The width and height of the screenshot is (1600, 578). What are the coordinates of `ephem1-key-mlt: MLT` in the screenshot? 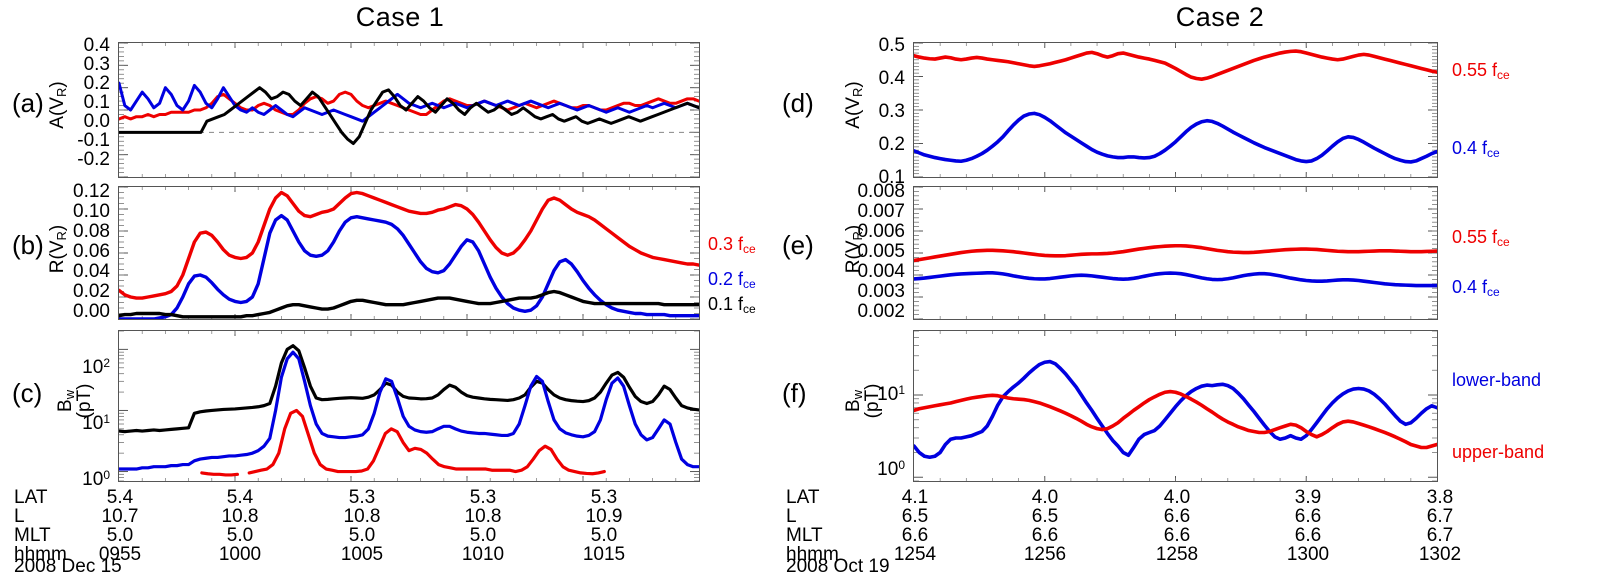 It's located at (32, 535).